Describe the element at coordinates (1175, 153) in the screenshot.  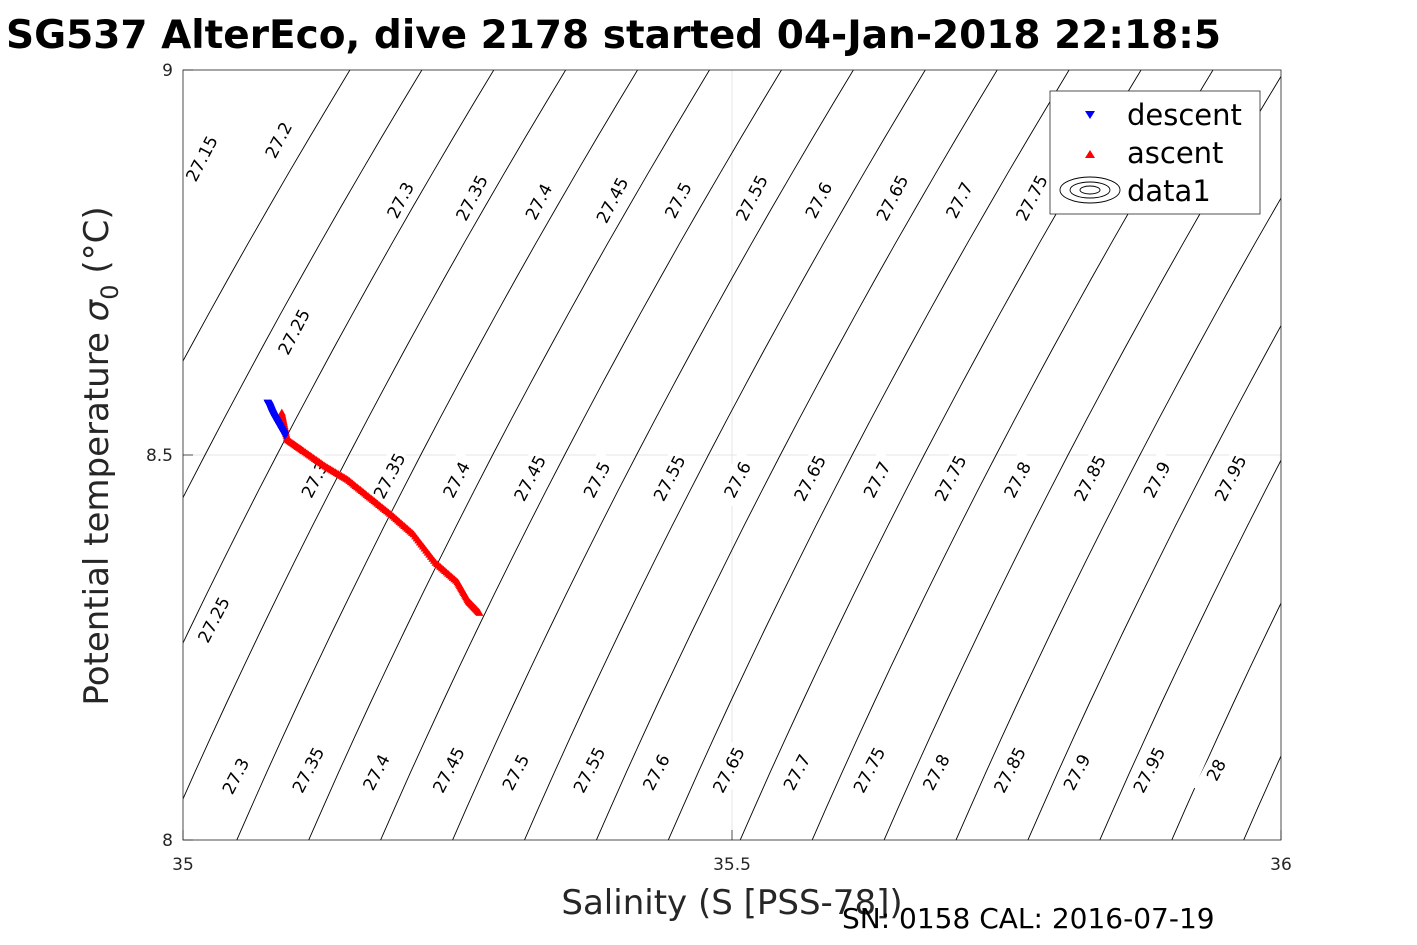
I see `legend-ascent-label: ascent` at that location.